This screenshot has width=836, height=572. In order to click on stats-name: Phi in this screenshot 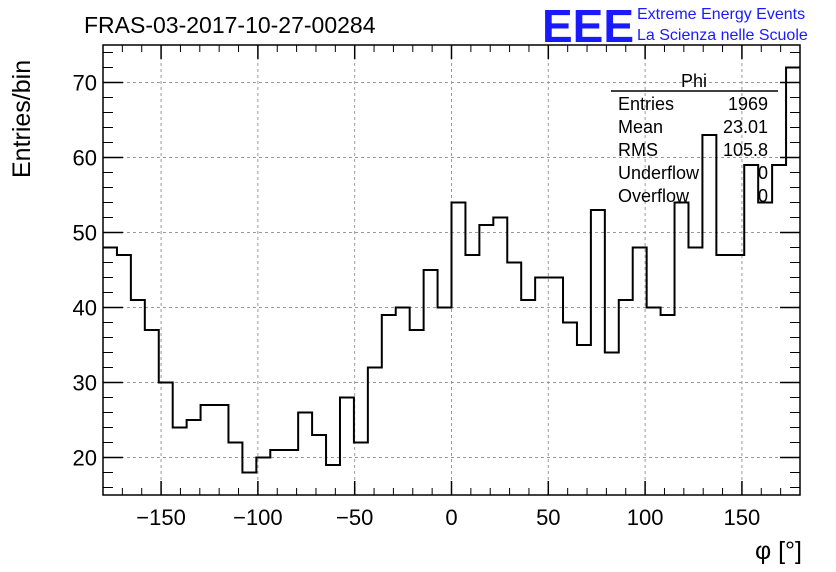, I will do `click(694, 81)`.